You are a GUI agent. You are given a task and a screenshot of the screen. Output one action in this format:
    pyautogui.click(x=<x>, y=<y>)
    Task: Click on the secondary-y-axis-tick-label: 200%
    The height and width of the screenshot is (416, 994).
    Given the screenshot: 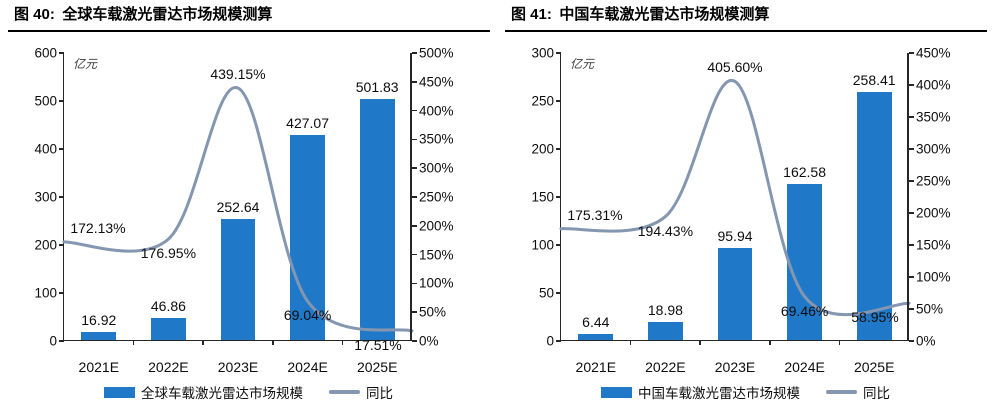 What is the action you would take?
    pyautogui.click(x=436, y=226)
    